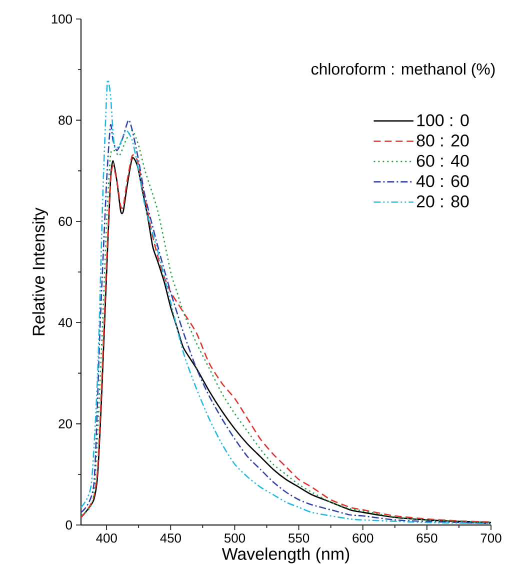 Image resolution: width=508 pixels, height=584 pixels. I want to click on x-tick-label: 450, so click(170, 538).